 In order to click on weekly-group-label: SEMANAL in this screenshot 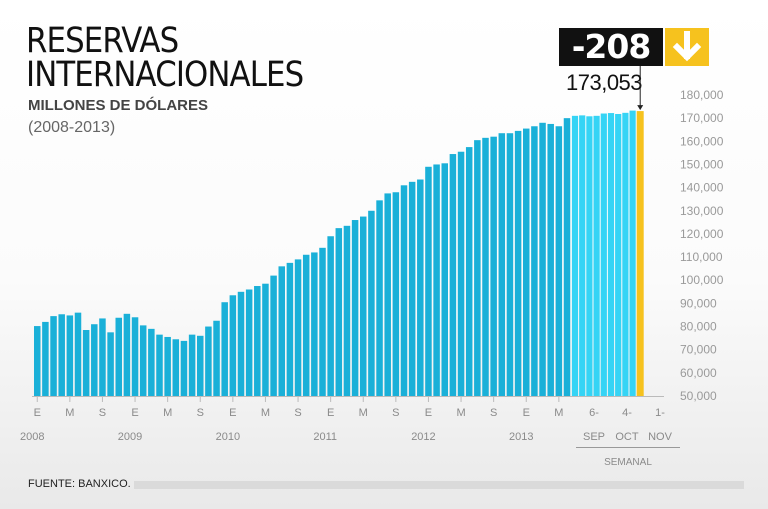, I will do `click(628, 462)`.